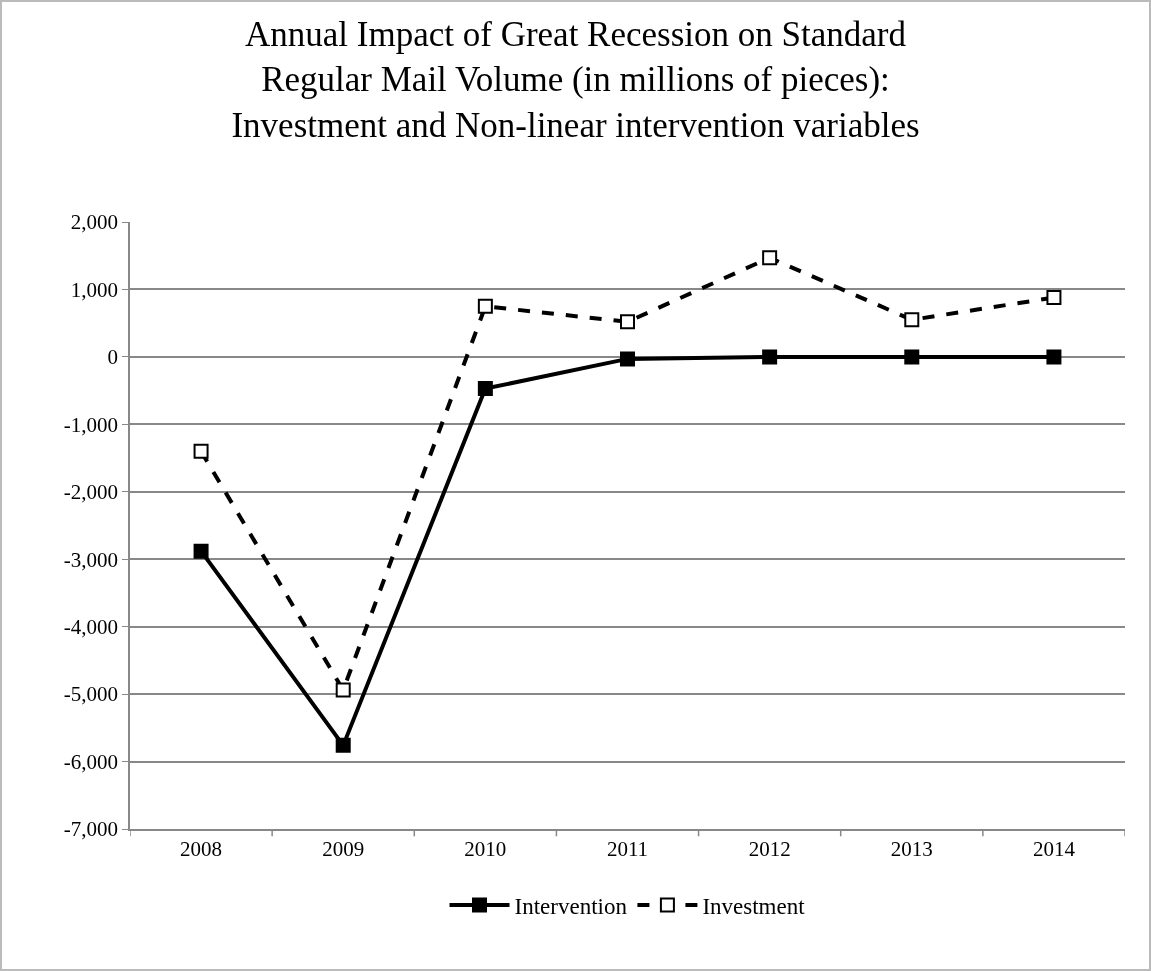 The image size is (1151, 971). I want to click on x-tick-label: 2010, so click(485, 848).